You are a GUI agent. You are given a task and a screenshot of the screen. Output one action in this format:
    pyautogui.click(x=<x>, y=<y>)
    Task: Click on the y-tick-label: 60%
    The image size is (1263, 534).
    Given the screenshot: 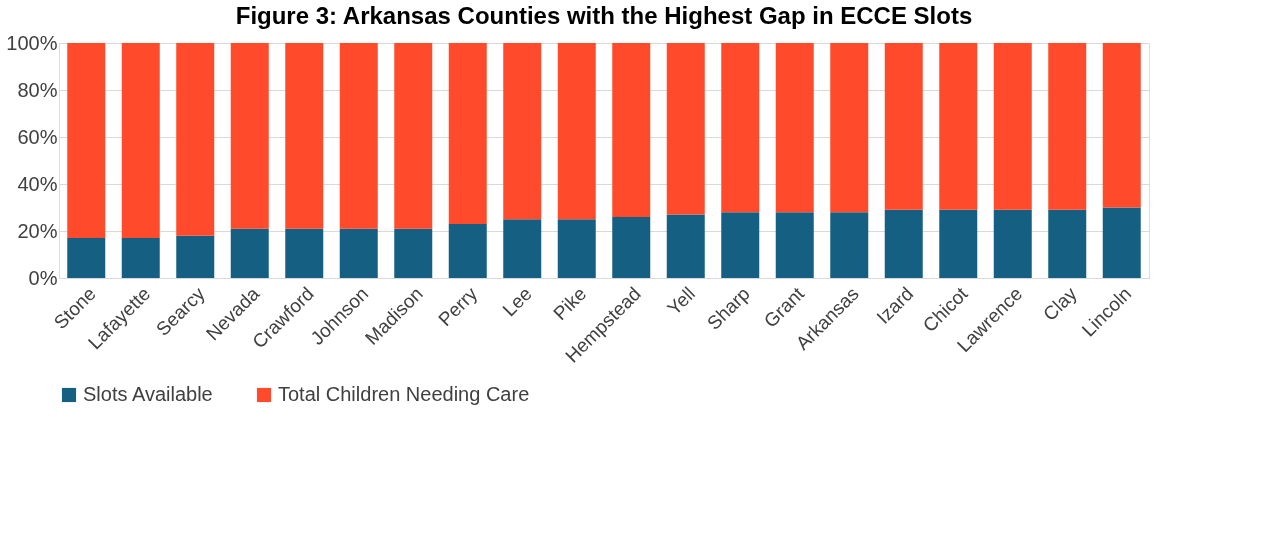 What is the action you would take?
    pyautogui.click(x=37, y=136)
    